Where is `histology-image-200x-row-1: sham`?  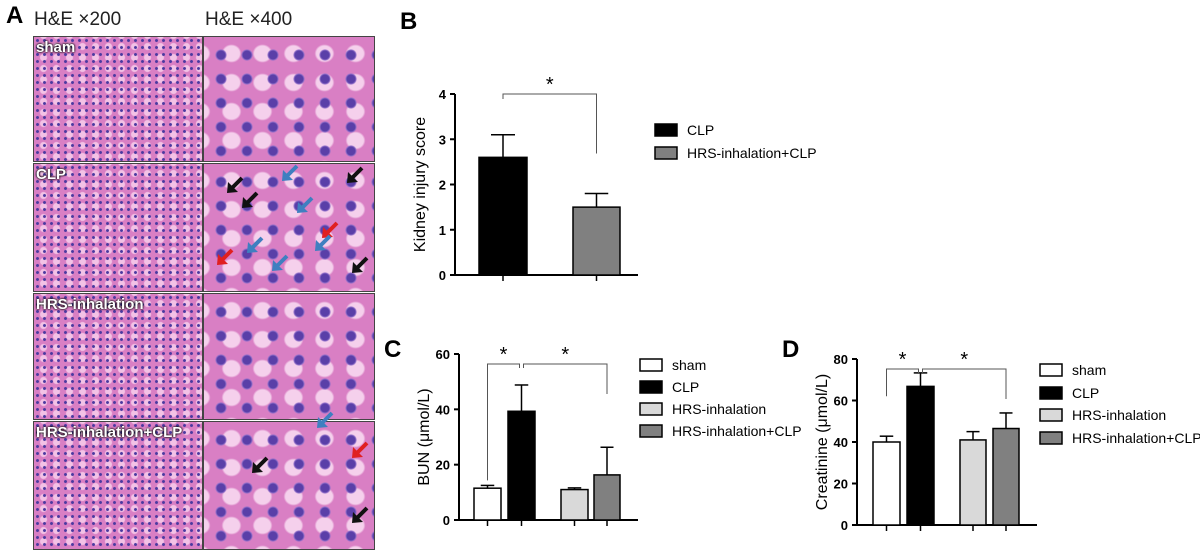 histology-image-200x-row-1: sham is located at coordinates (118, 99).